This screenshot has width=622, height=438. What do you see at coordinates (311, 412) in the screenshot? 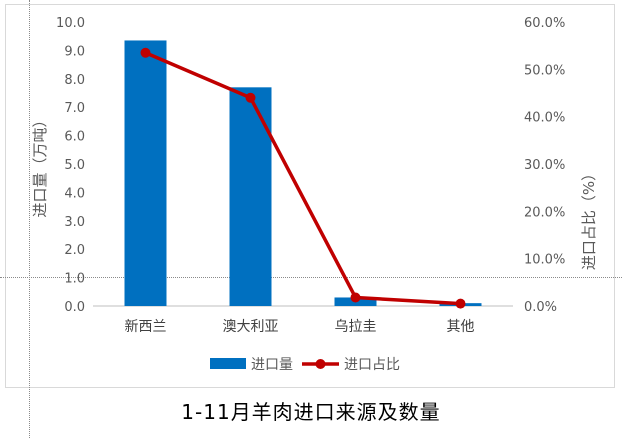
I see `chart-caption: 1-11月羊肉进口来源及数量` at bounding box center [311, 412].